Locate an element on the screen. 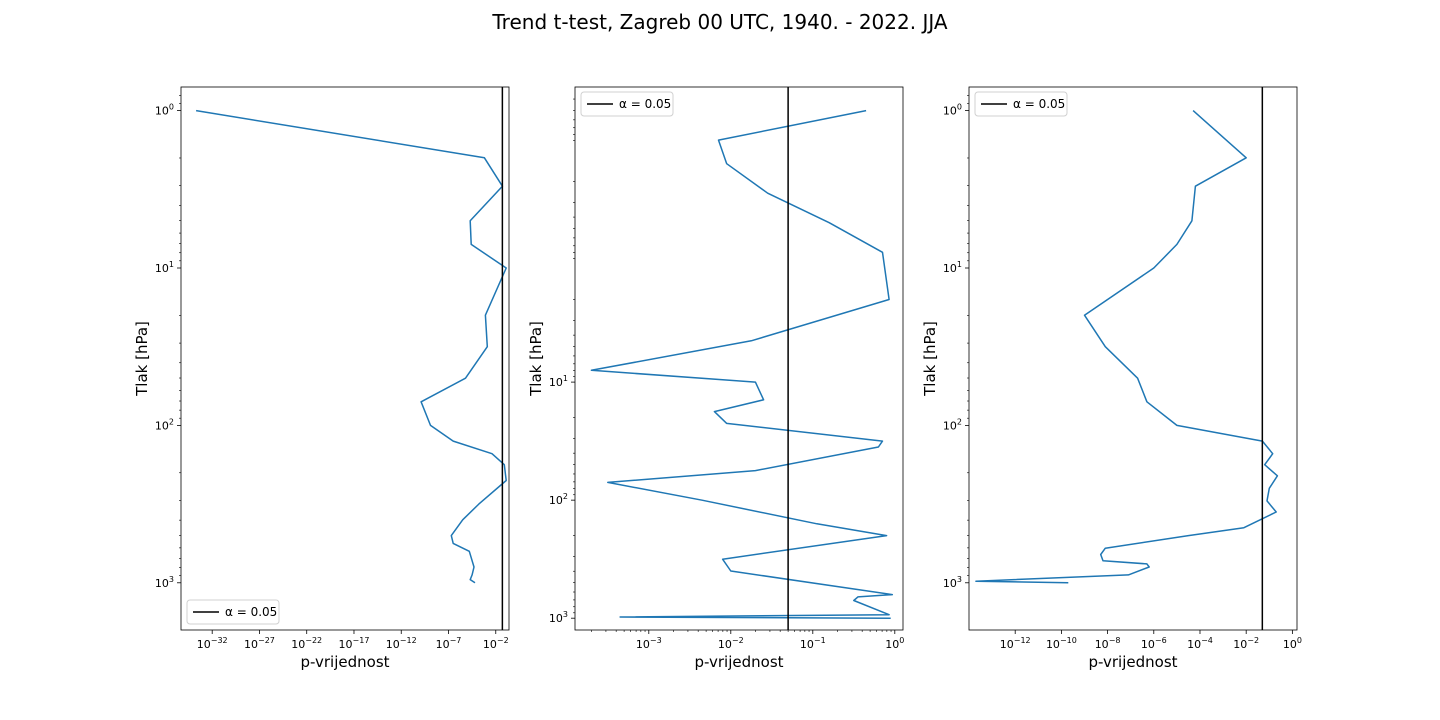 The width and height of the screenshot is (1440, 720). x-tick-label: 10⁻³² is located at coordinates (212, 643).